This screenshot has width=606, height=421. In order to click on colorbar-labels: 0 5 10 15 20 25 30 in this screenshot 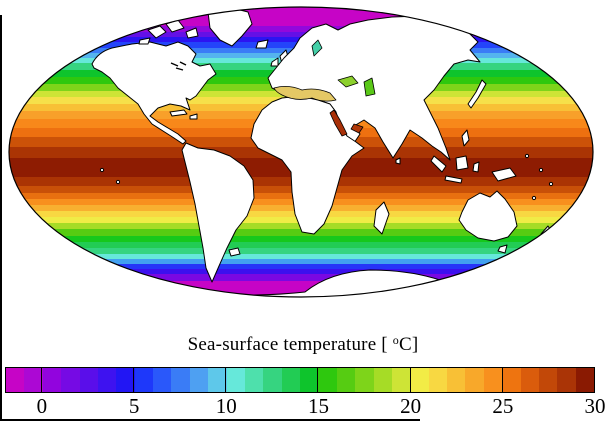, I will do `click(305, 407)`.